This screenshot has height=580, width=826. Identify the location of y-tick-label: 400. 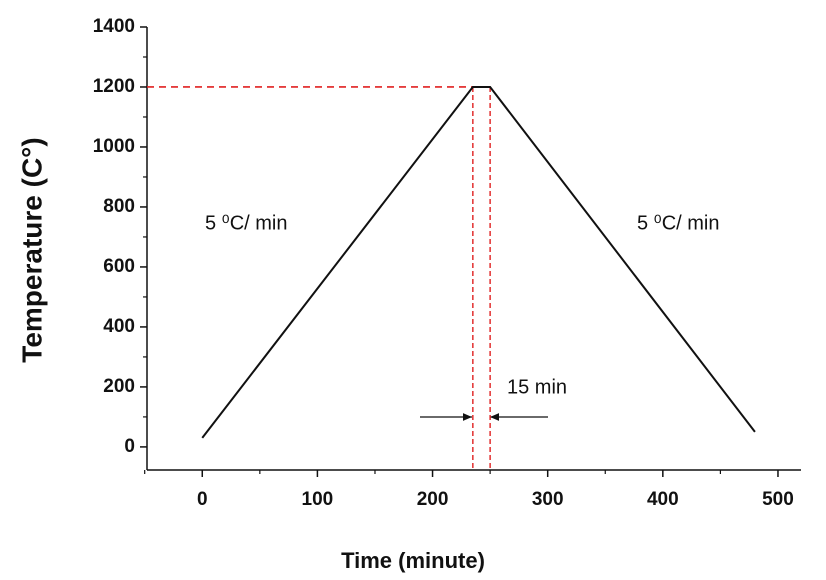
(119, 326).